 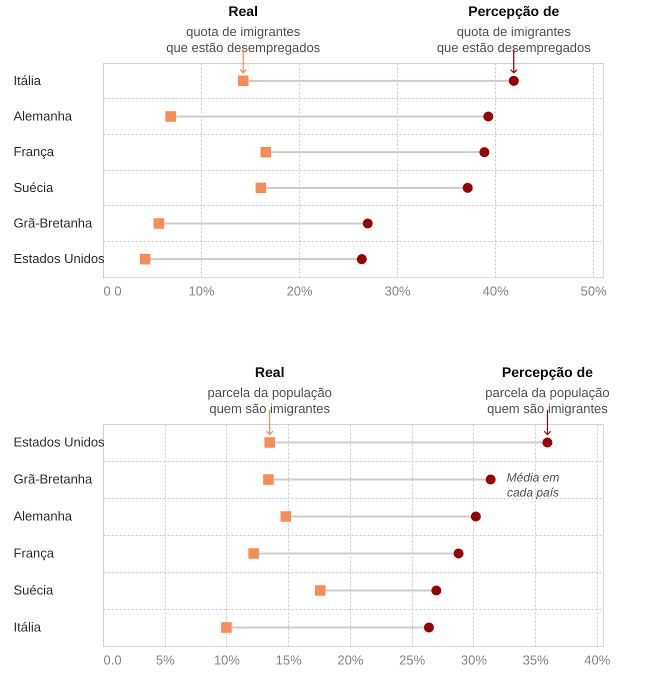 I want to click on annotation: Percepção de quota de imigrantes que estão desempregados, so click(x=514, y=29).